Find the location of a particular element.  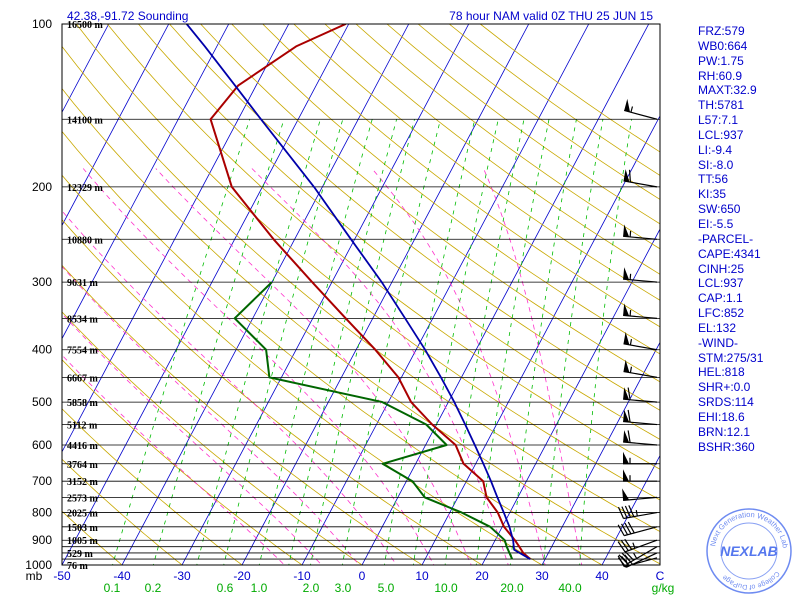

stat-line: BSHR:360 is located at coordinates (726, 446).